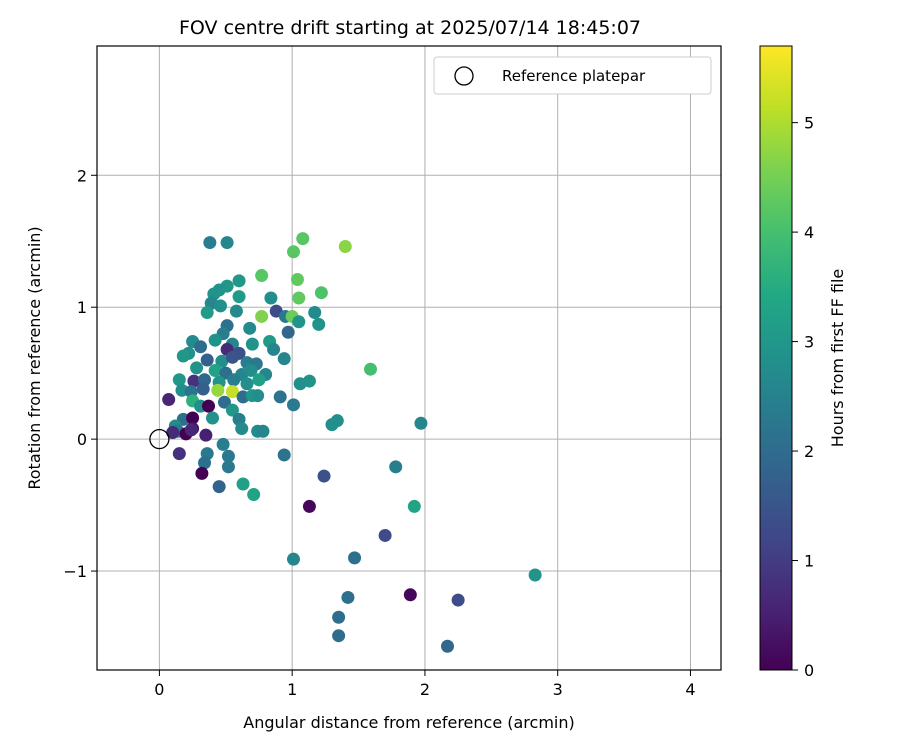 The width and height of the screenshot is (900, 750). Describe the element at coordinates (837, 358) in the screenshot. I see `colorbar-label: Hours from first FF file` at that location.